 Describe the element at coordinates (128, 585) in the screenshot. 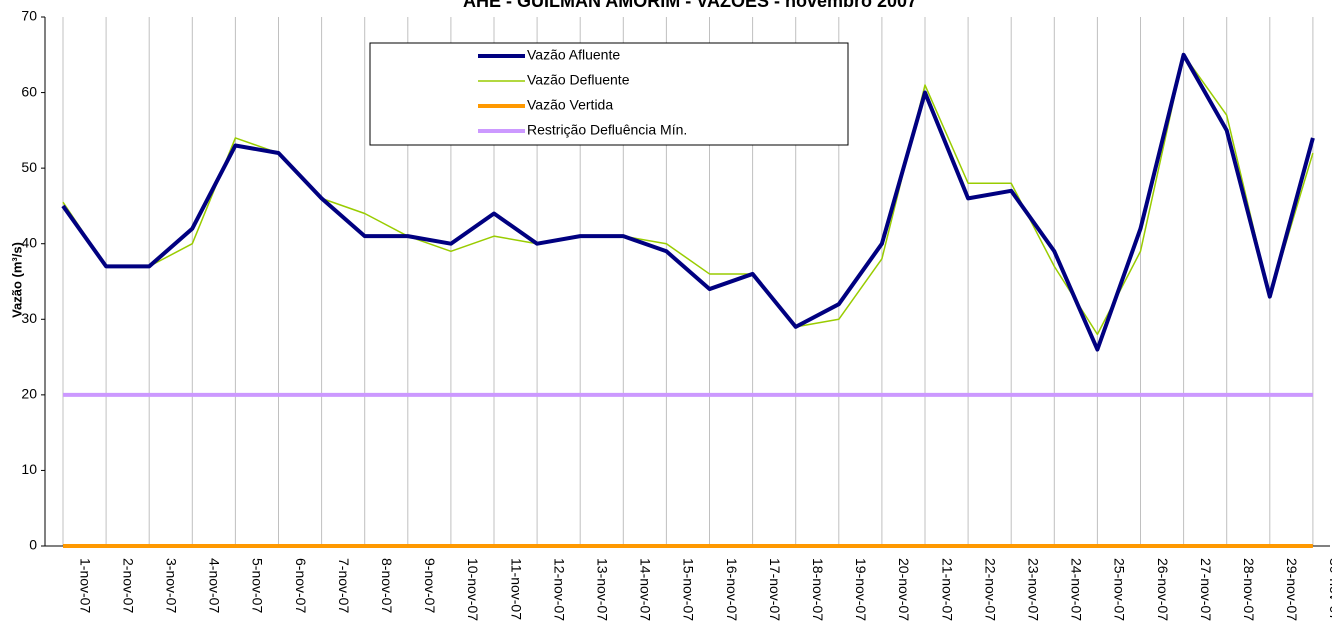

I see `x-tick-label: 2-nov-07` at that location.